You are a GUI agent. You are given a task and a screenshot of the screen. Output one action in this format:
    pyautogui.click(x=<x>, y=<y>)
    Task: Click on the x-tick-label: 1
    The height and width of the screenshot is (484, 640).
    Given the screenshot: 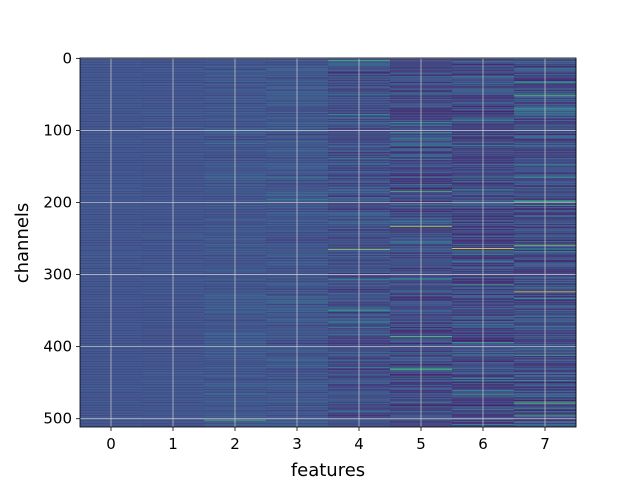 What is the action you would take?
    pyautogui.click(x=173, y=444)
    